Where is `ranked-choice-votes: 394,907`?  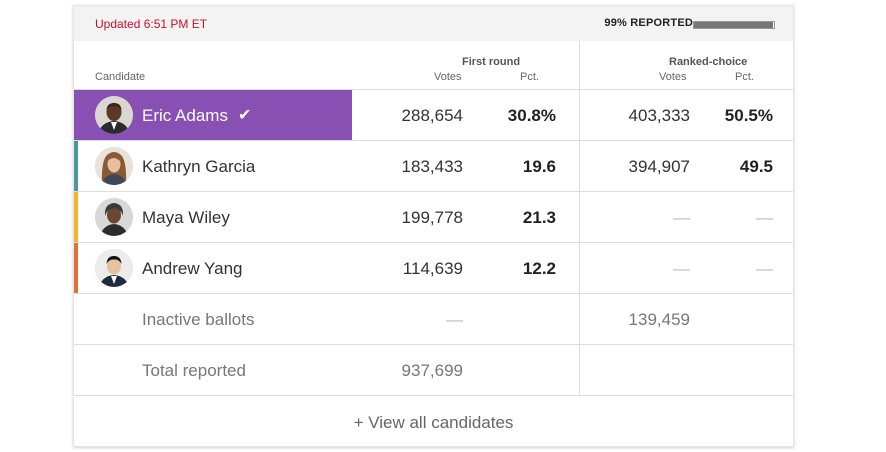
ranked-choice-votes: 394,907 is located at coordinates (659, 166).